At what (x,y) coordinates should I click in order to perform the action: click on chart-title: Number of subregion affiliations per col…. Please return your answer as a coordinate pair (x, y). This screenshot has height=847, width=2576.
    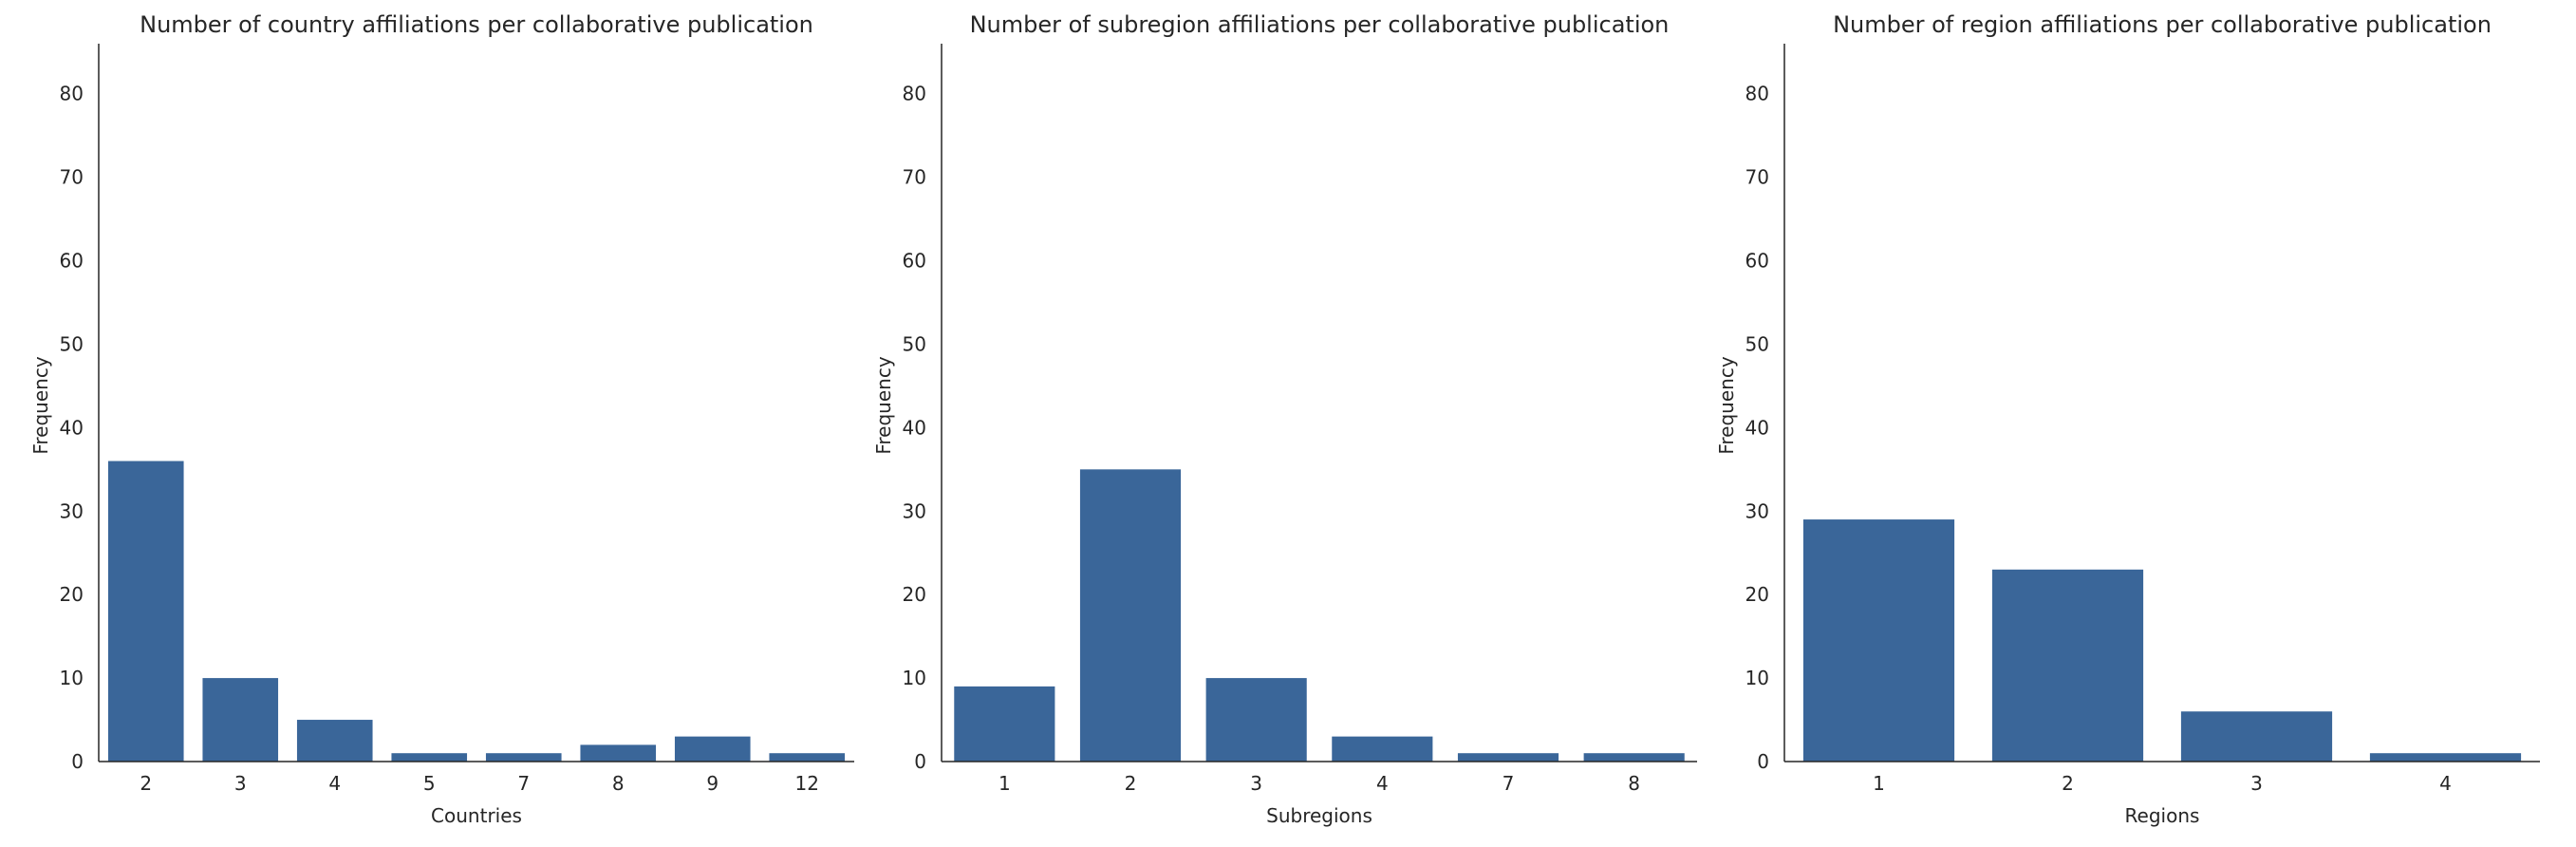
    Looking at the image, I should click on (1320, 25).